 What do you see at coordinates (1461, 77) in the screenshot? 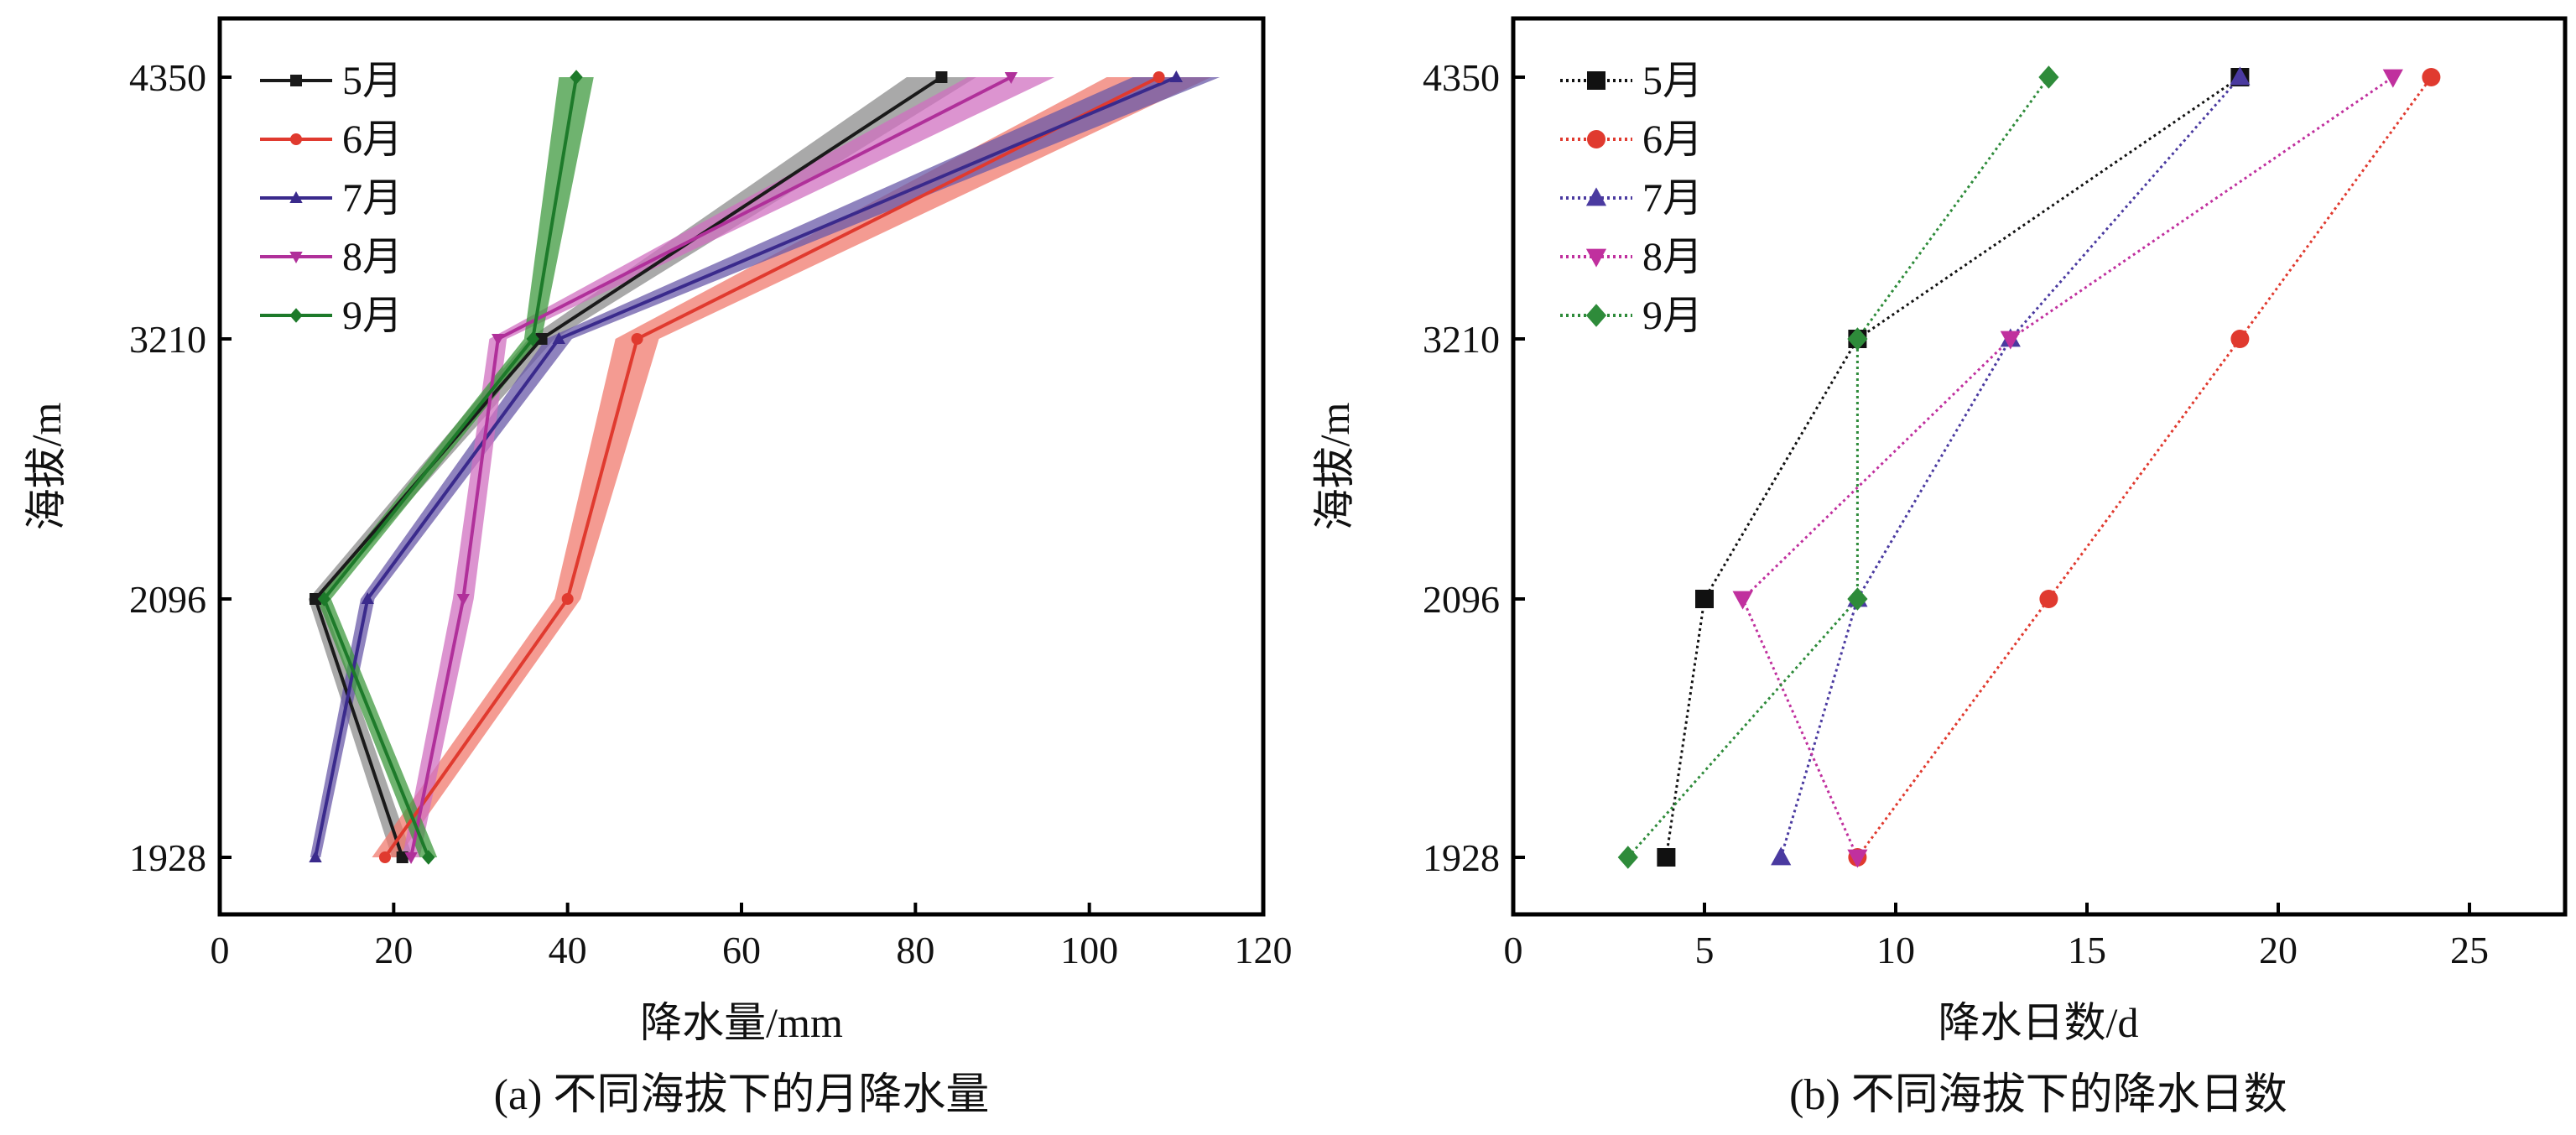
I see `b-y-tick-label: 4350` at bounding box center [1461, 77].